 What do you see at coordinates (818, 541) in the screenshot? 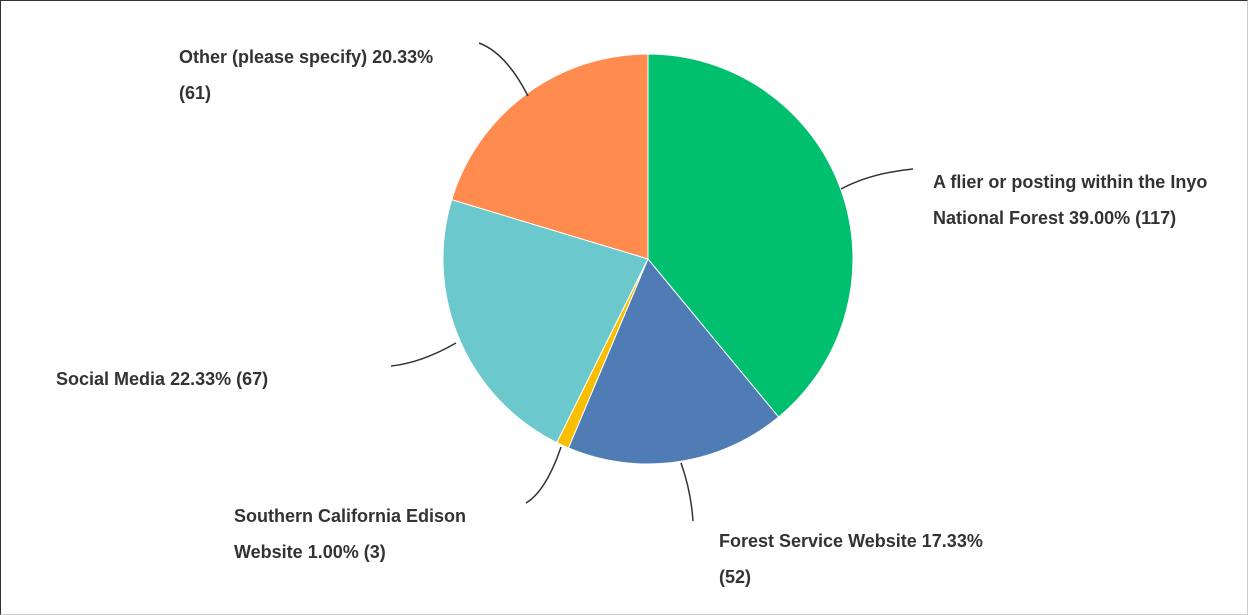
I see `label-name: Forest Service Website` at bounding box center [818, 541].